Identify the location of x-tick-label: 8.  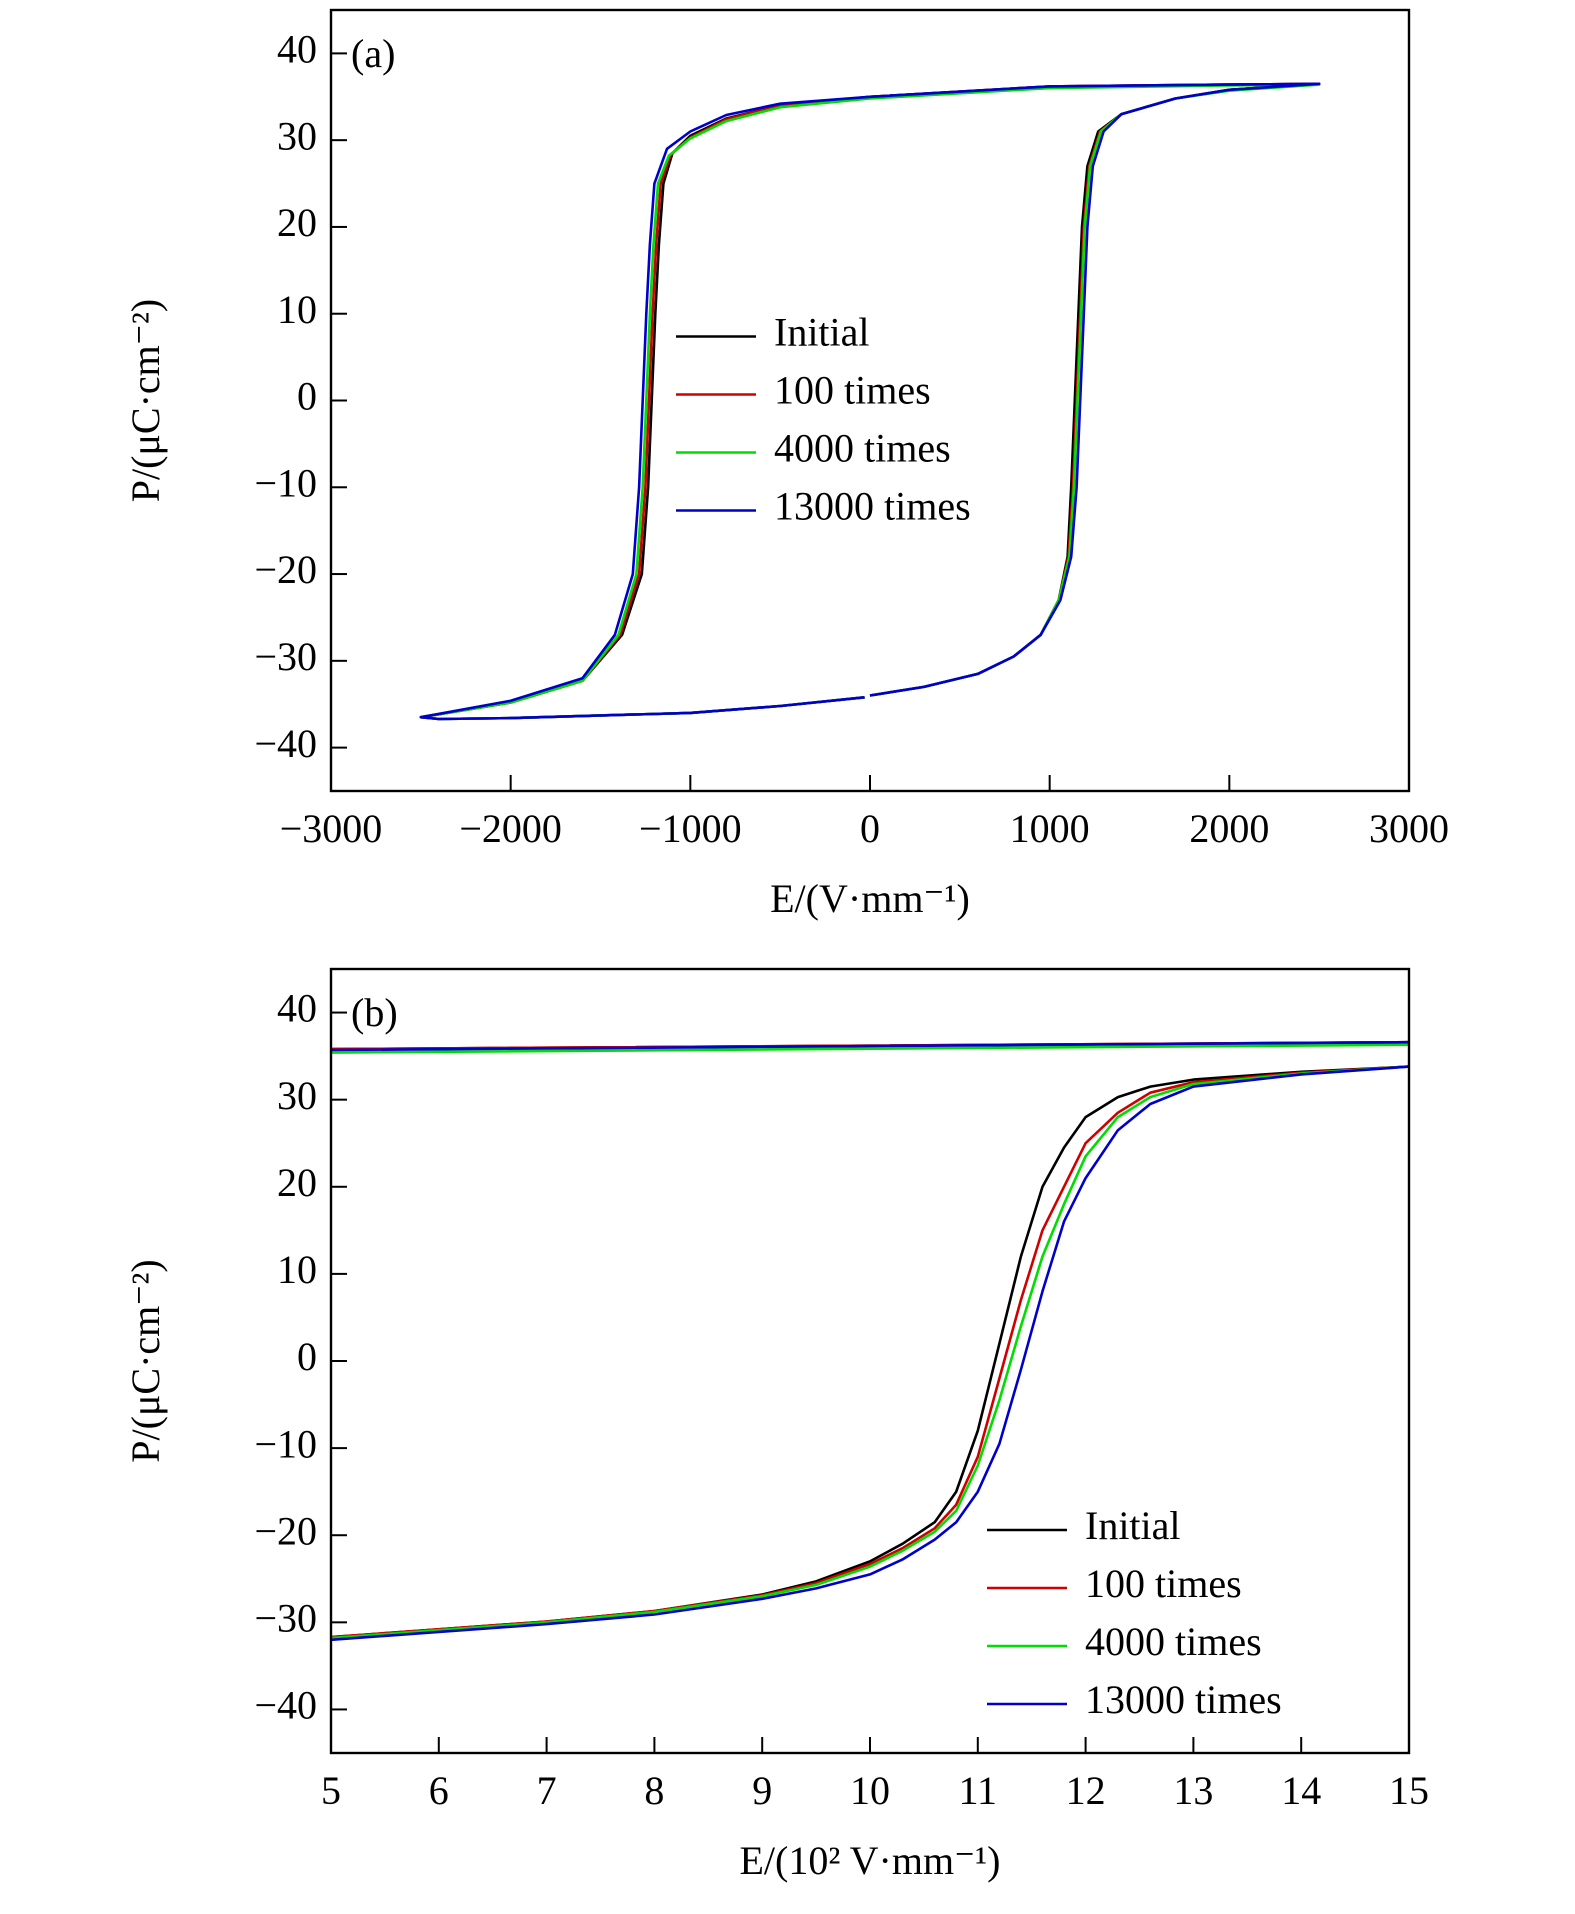
(654, 1790).